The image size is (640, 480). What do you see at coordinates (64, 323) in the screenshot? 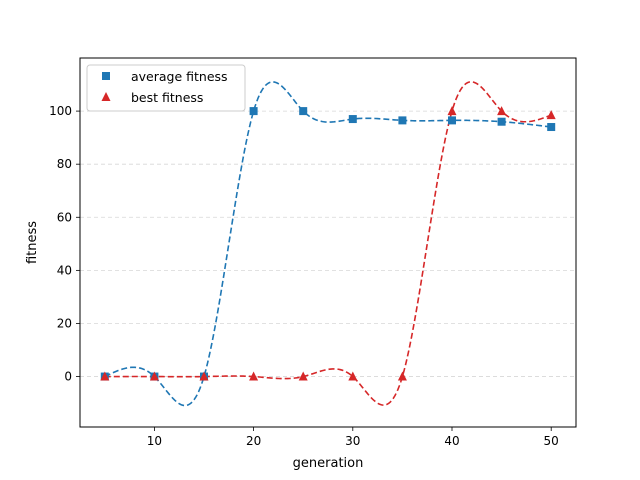
I see `y-tick-label-20: 20` at bounding box center [64, 323].